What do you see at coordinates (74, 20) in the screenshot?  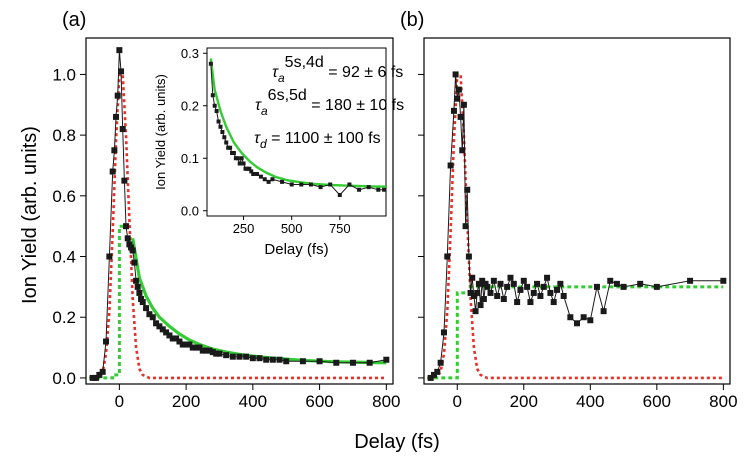 I see `panel-label-a: (a)` at bounding box center [74, 20].